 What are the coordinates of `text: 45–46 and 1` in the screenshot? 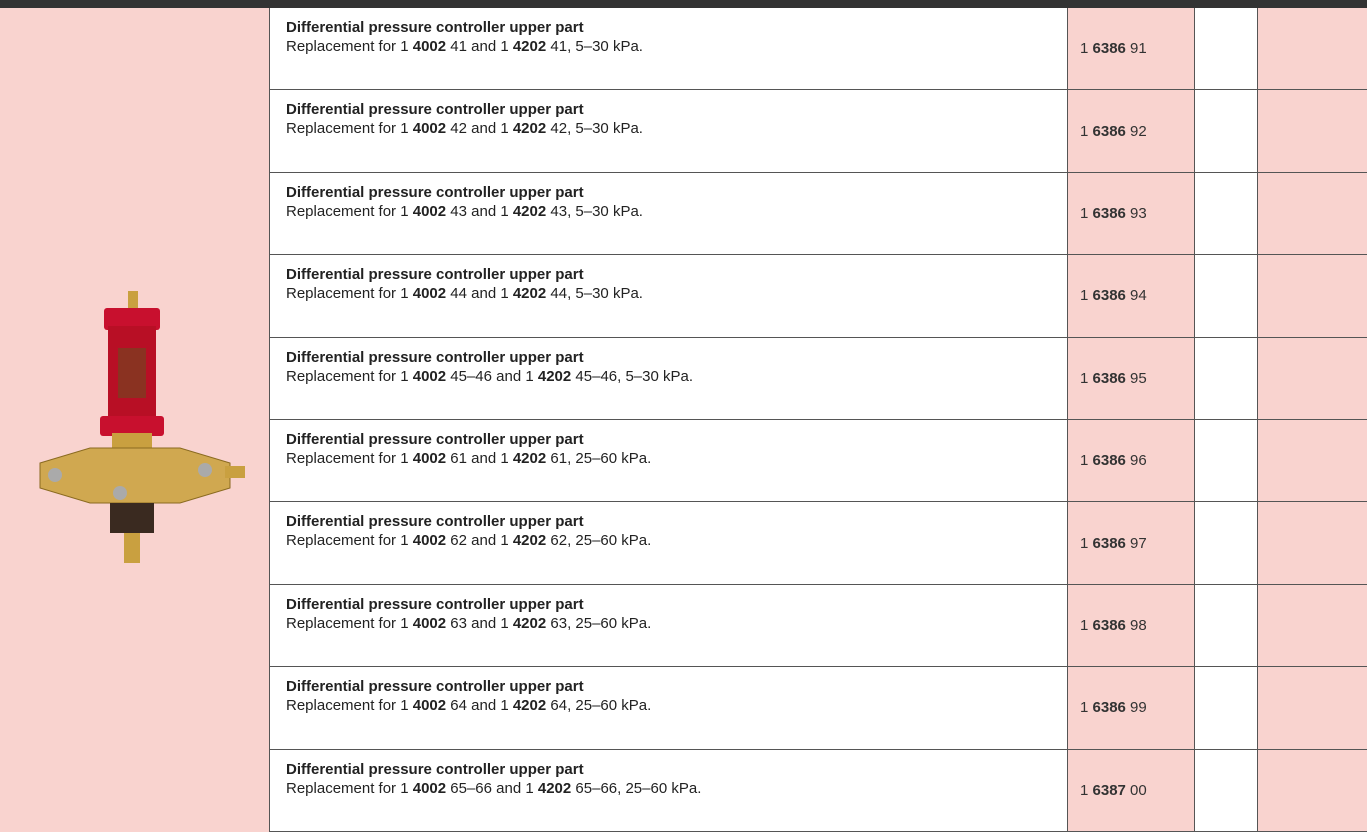 It's located at (492, 376).